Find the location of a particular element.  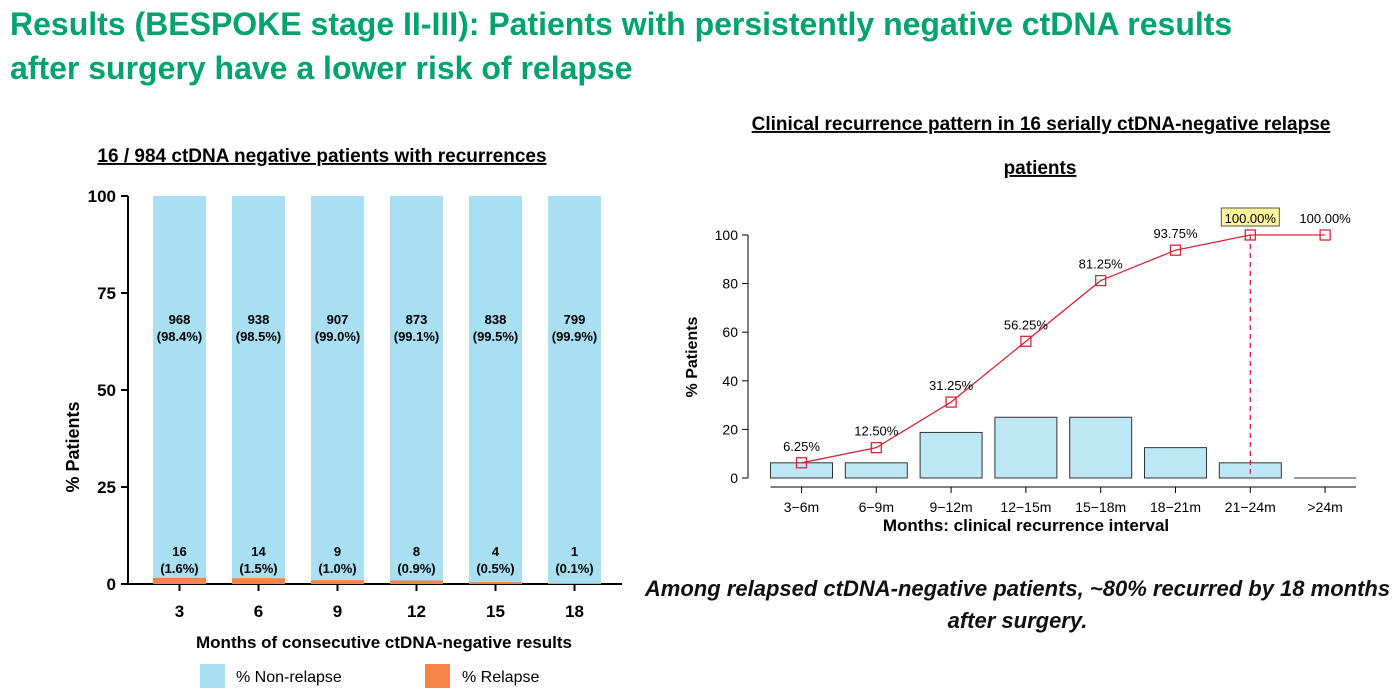

chart2-x-tick-label: 18−21m is located at coordinates (1175, 507).